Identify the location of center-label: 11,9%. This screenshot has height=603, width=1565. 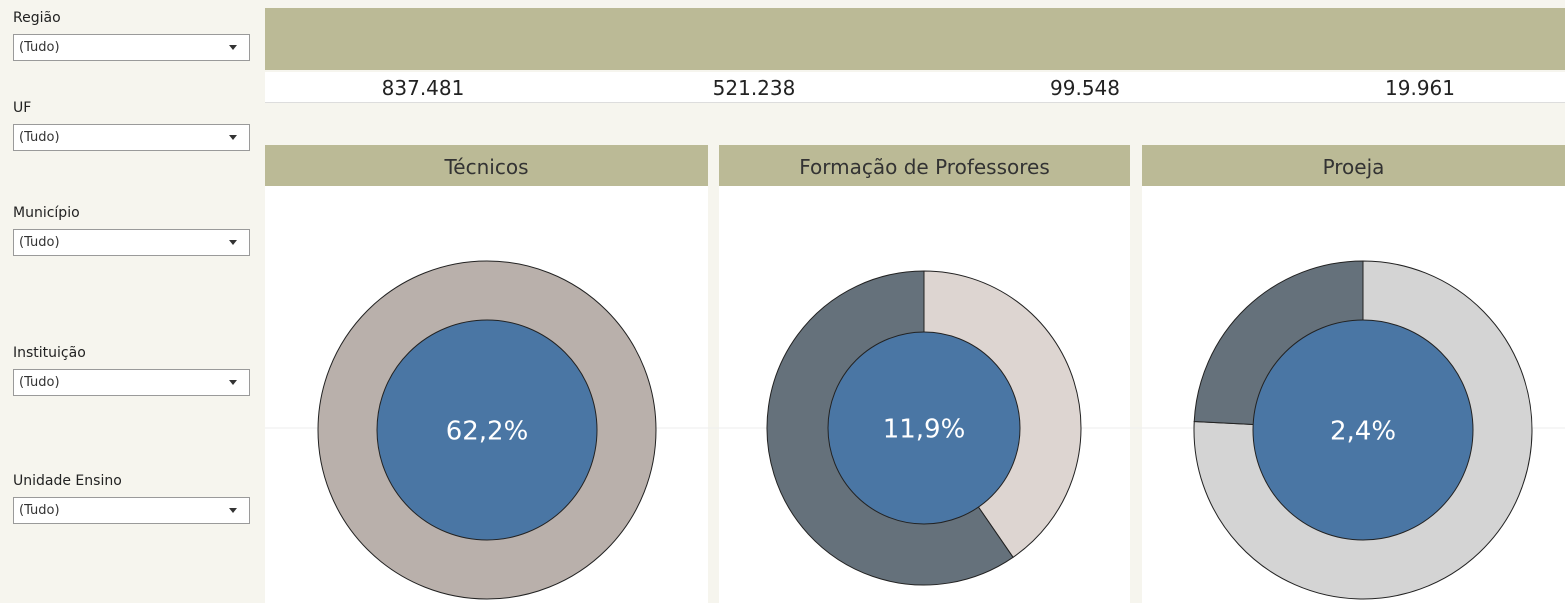
(924, 430).